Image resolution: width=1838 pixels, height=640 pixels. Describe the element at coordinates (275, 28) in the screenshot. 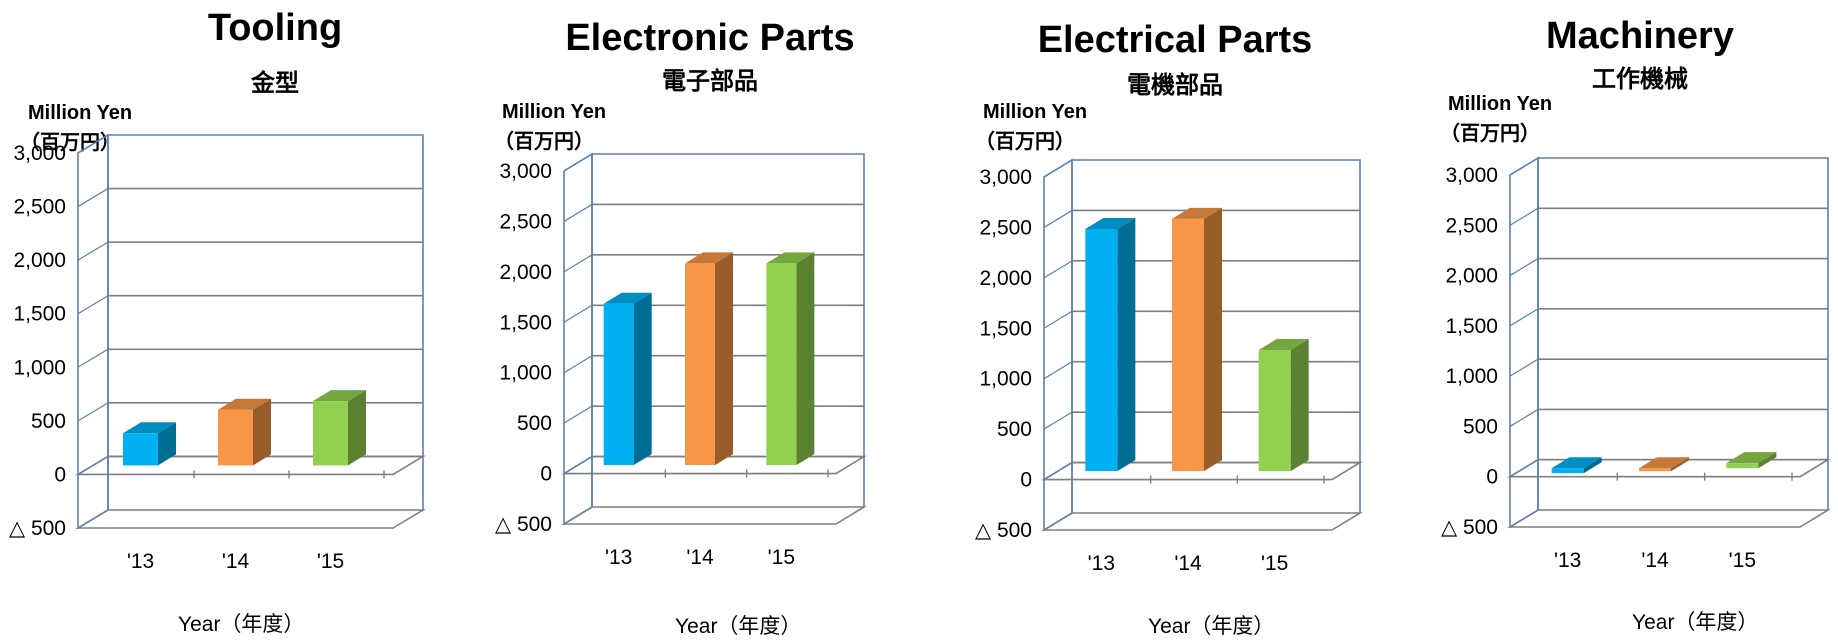

I see `chart-title: Tooling` at that location.